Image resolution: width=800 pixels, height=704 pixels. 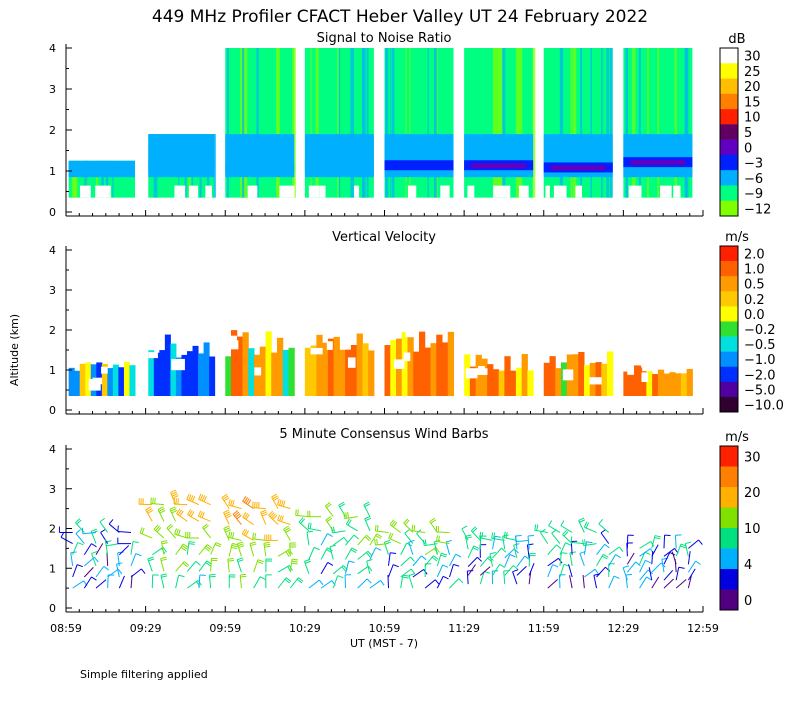 What do you see at coordinates (753, 179) in the screenshot?
I see `colorbar-label: −6` at bounding box center [753, 179].